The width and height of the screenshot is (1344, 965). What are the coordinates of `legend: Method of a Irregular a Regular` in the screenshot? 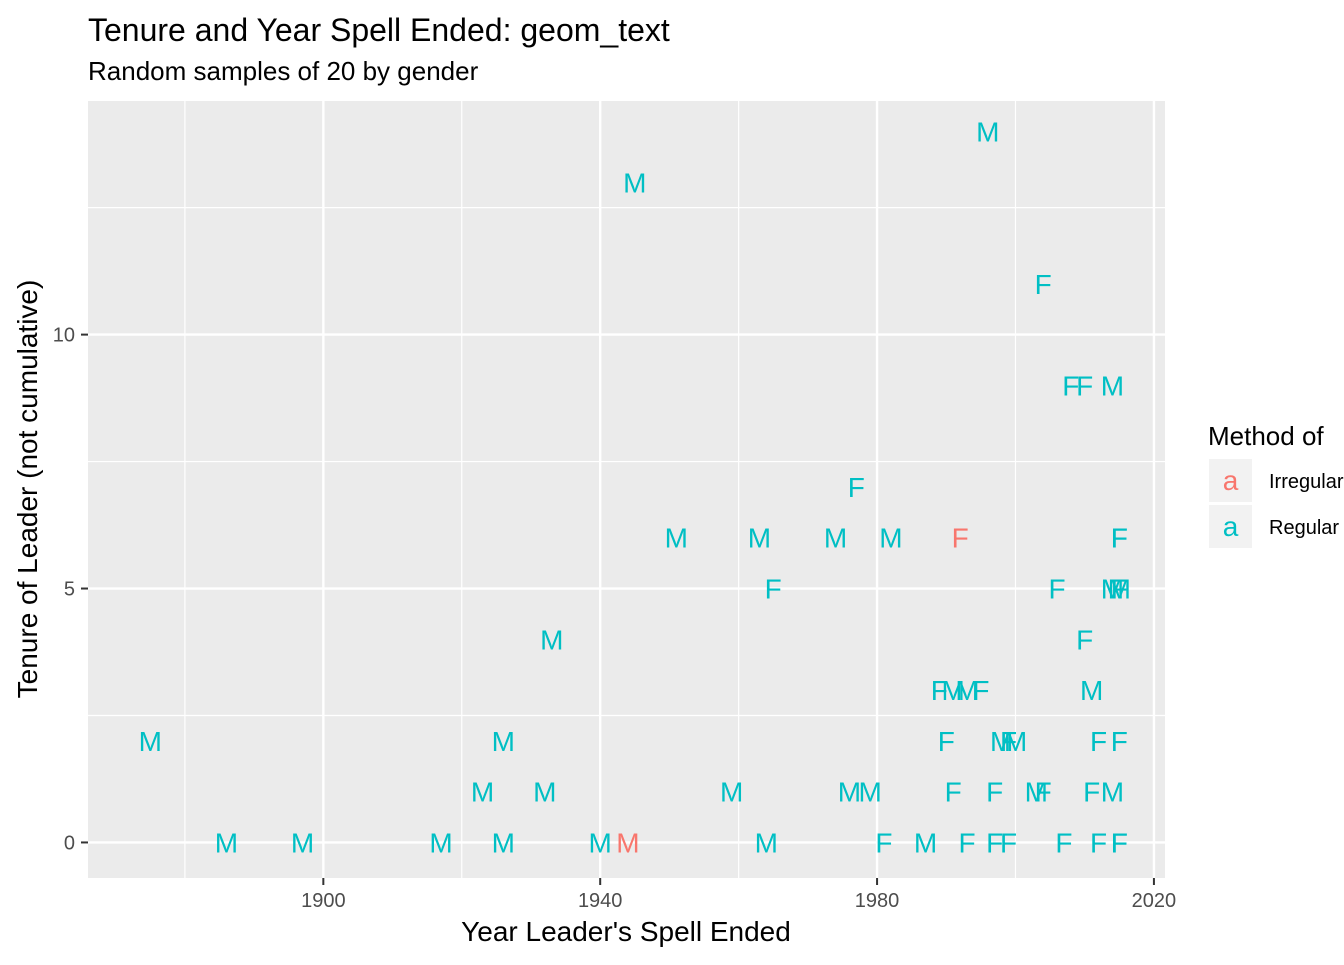 It's located at (1276, 484).